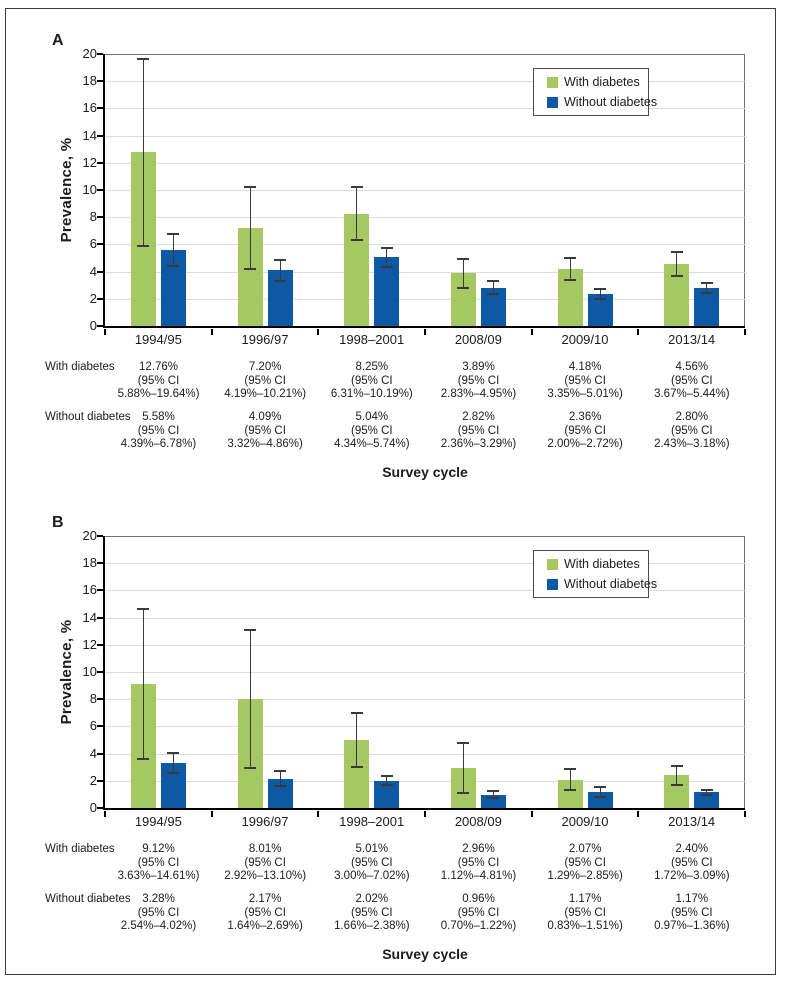 This screenshot has width=786, height=985. What do you see at coordinates (372, 417) in the screenshot?
I see `ci-cell-line: 5.04%` at bounding box center [372, 417].